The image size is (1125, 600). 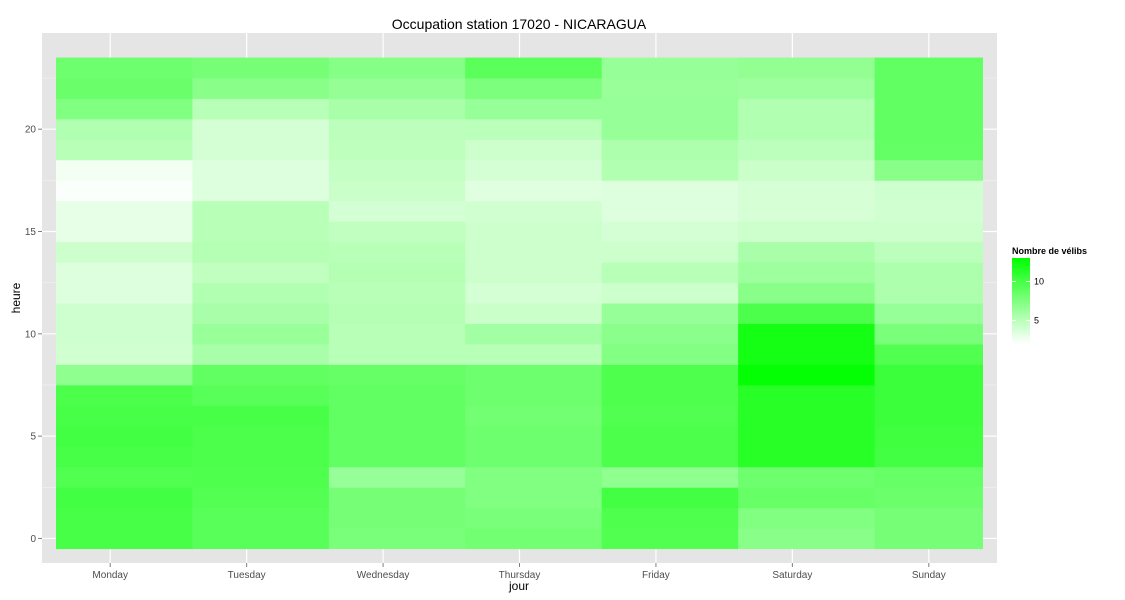 I want to click on y-axis-label: heure, so click(x=16, y=297).